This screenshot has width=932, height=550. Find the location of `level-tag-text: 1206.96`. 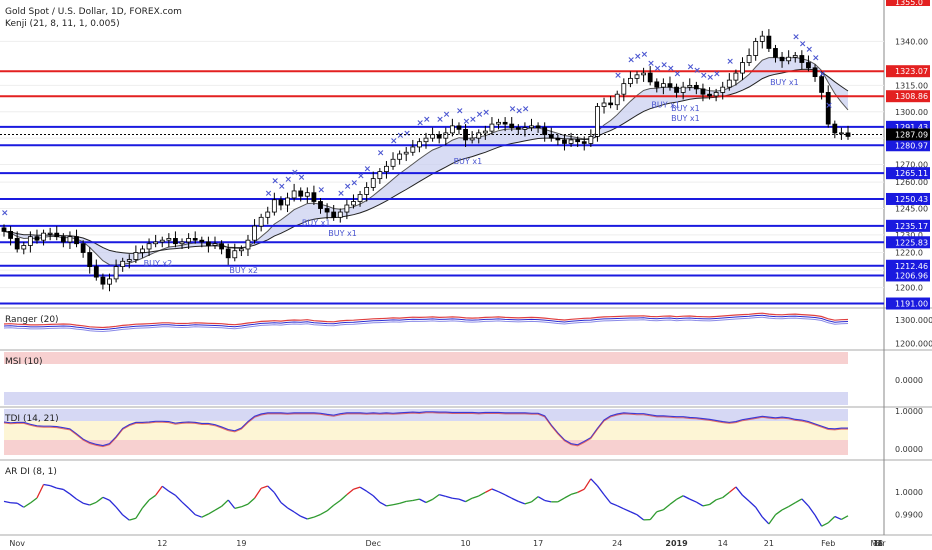

level-tag-text: 1206.96 is located at coordinates (911, 275).